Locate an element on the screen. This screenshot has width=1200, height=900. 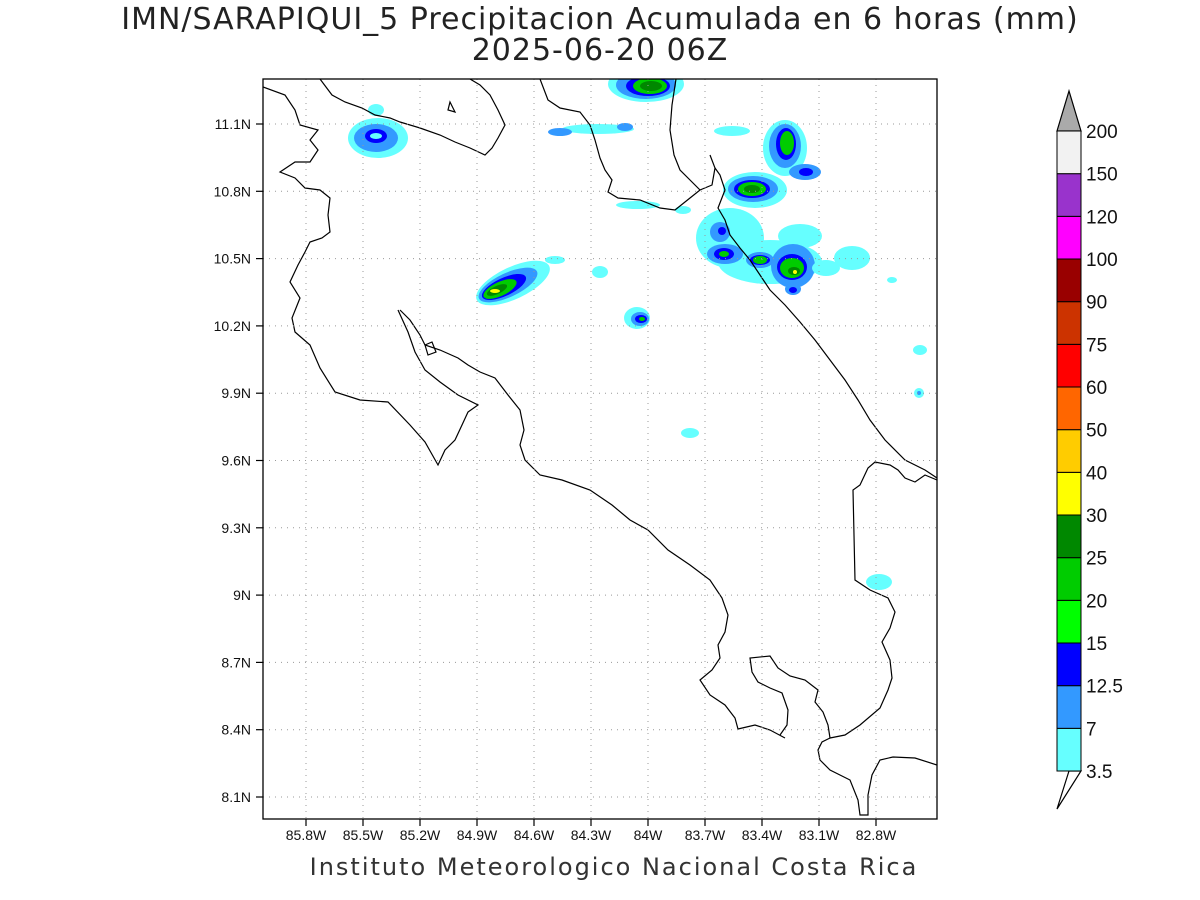
colorbar-label: 90 is located at coordinates (1096, 303).